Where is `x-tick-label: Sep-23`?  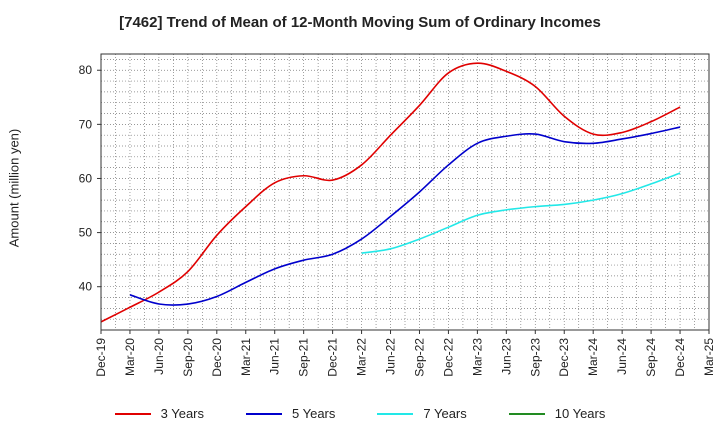
x-tick-label: Sep-23 is located at coordinates (535, 357).